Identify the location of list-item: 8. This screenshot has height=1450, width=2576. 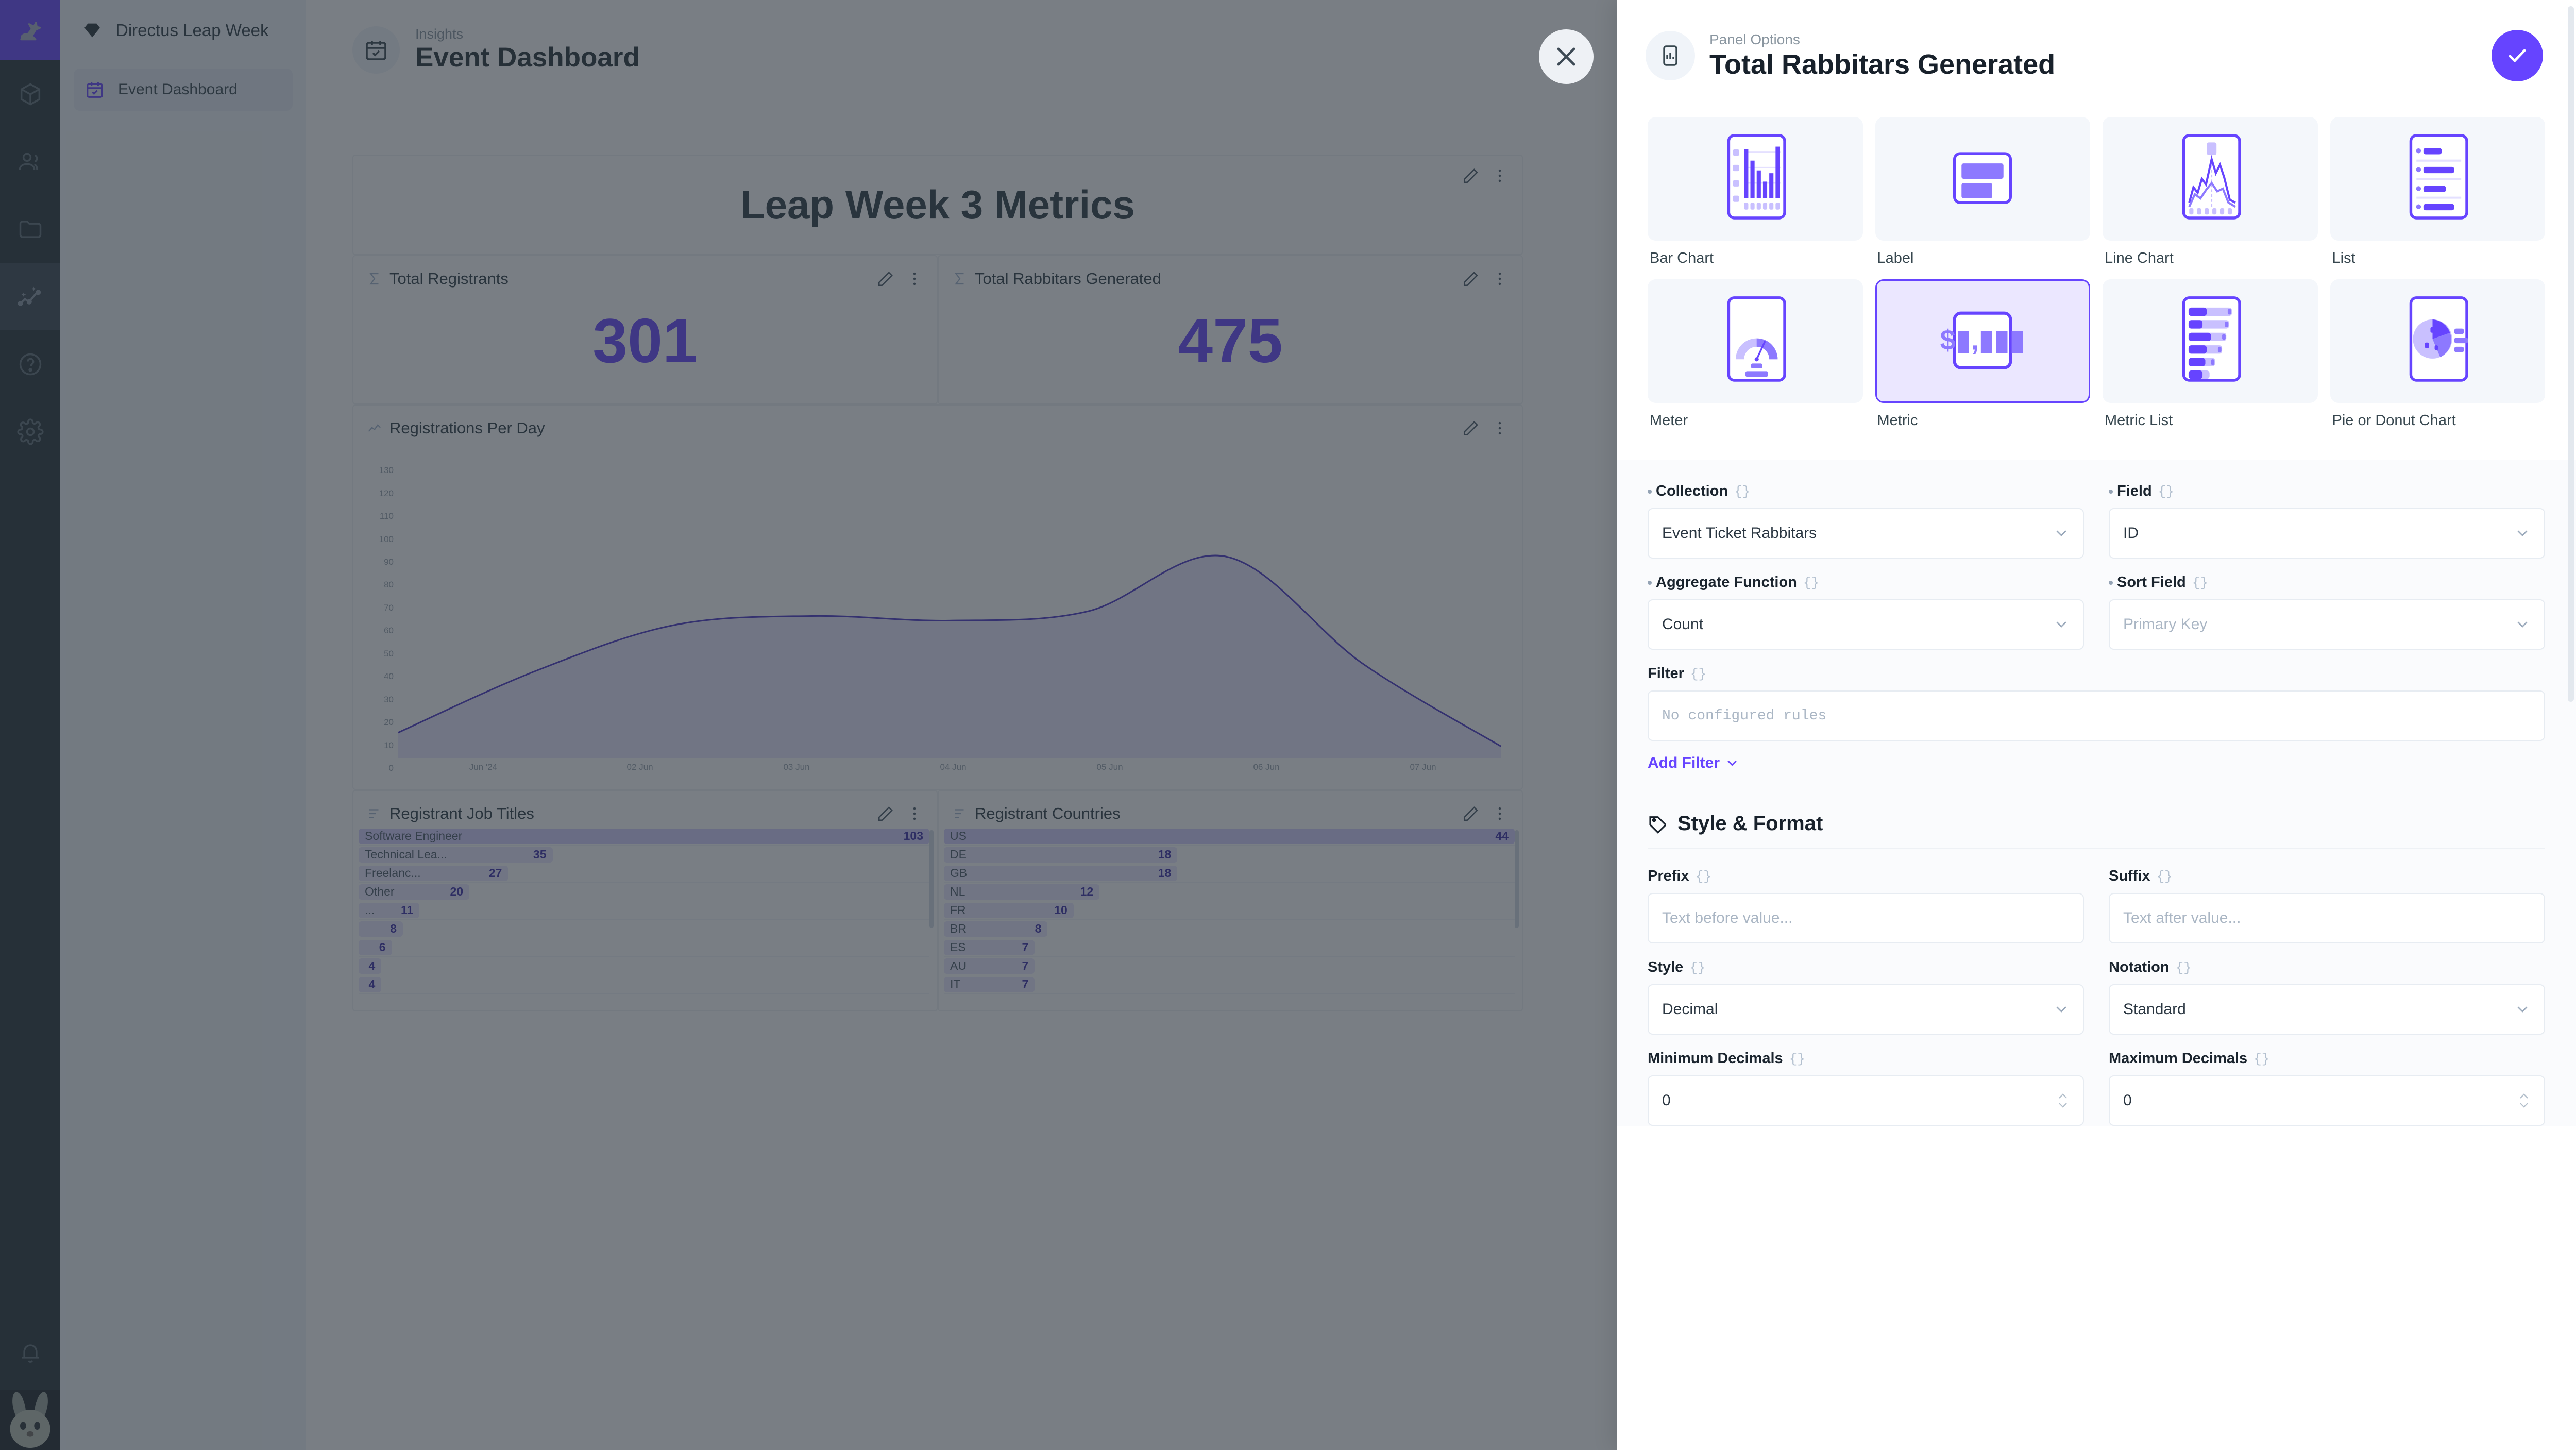
(644, 929).